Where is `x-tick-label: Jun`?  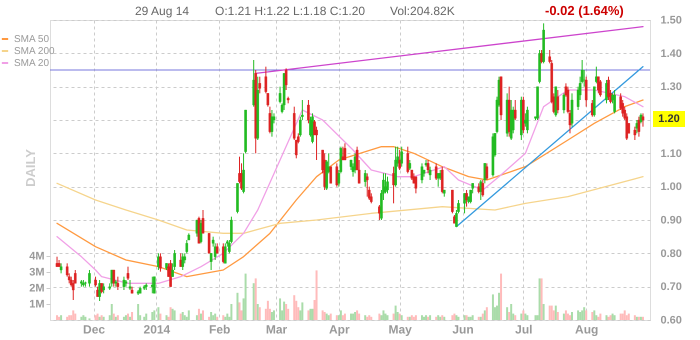 x-tick-label: Jun is located at coordinates (463, 329).